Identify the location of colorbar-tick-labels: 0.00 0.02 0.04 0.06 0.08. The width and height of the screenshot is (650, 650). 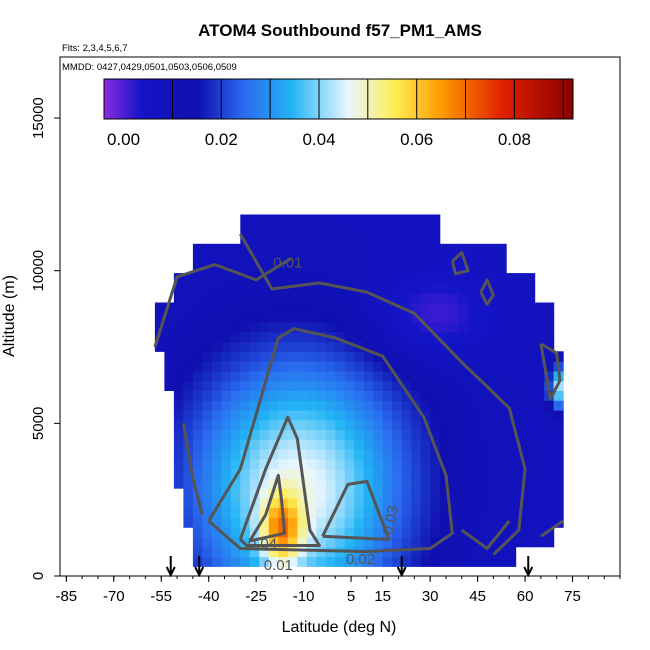
(319, 139).